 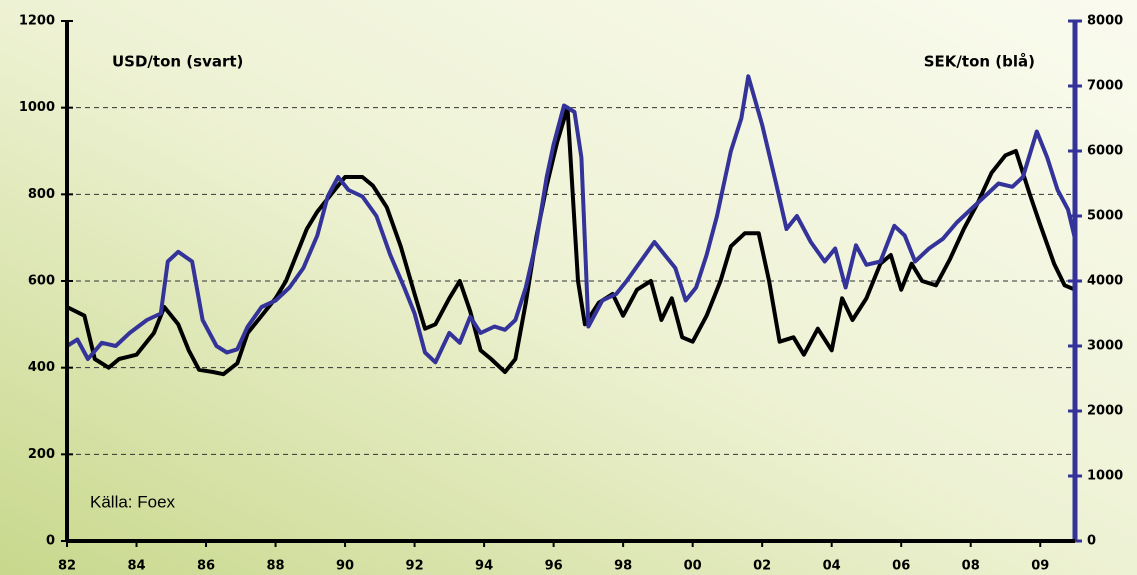 What do you see at coordinates (1105, 21) in the screenshot?
I see `y2-tick-label: 8000` at bounding box center [1105, 21].